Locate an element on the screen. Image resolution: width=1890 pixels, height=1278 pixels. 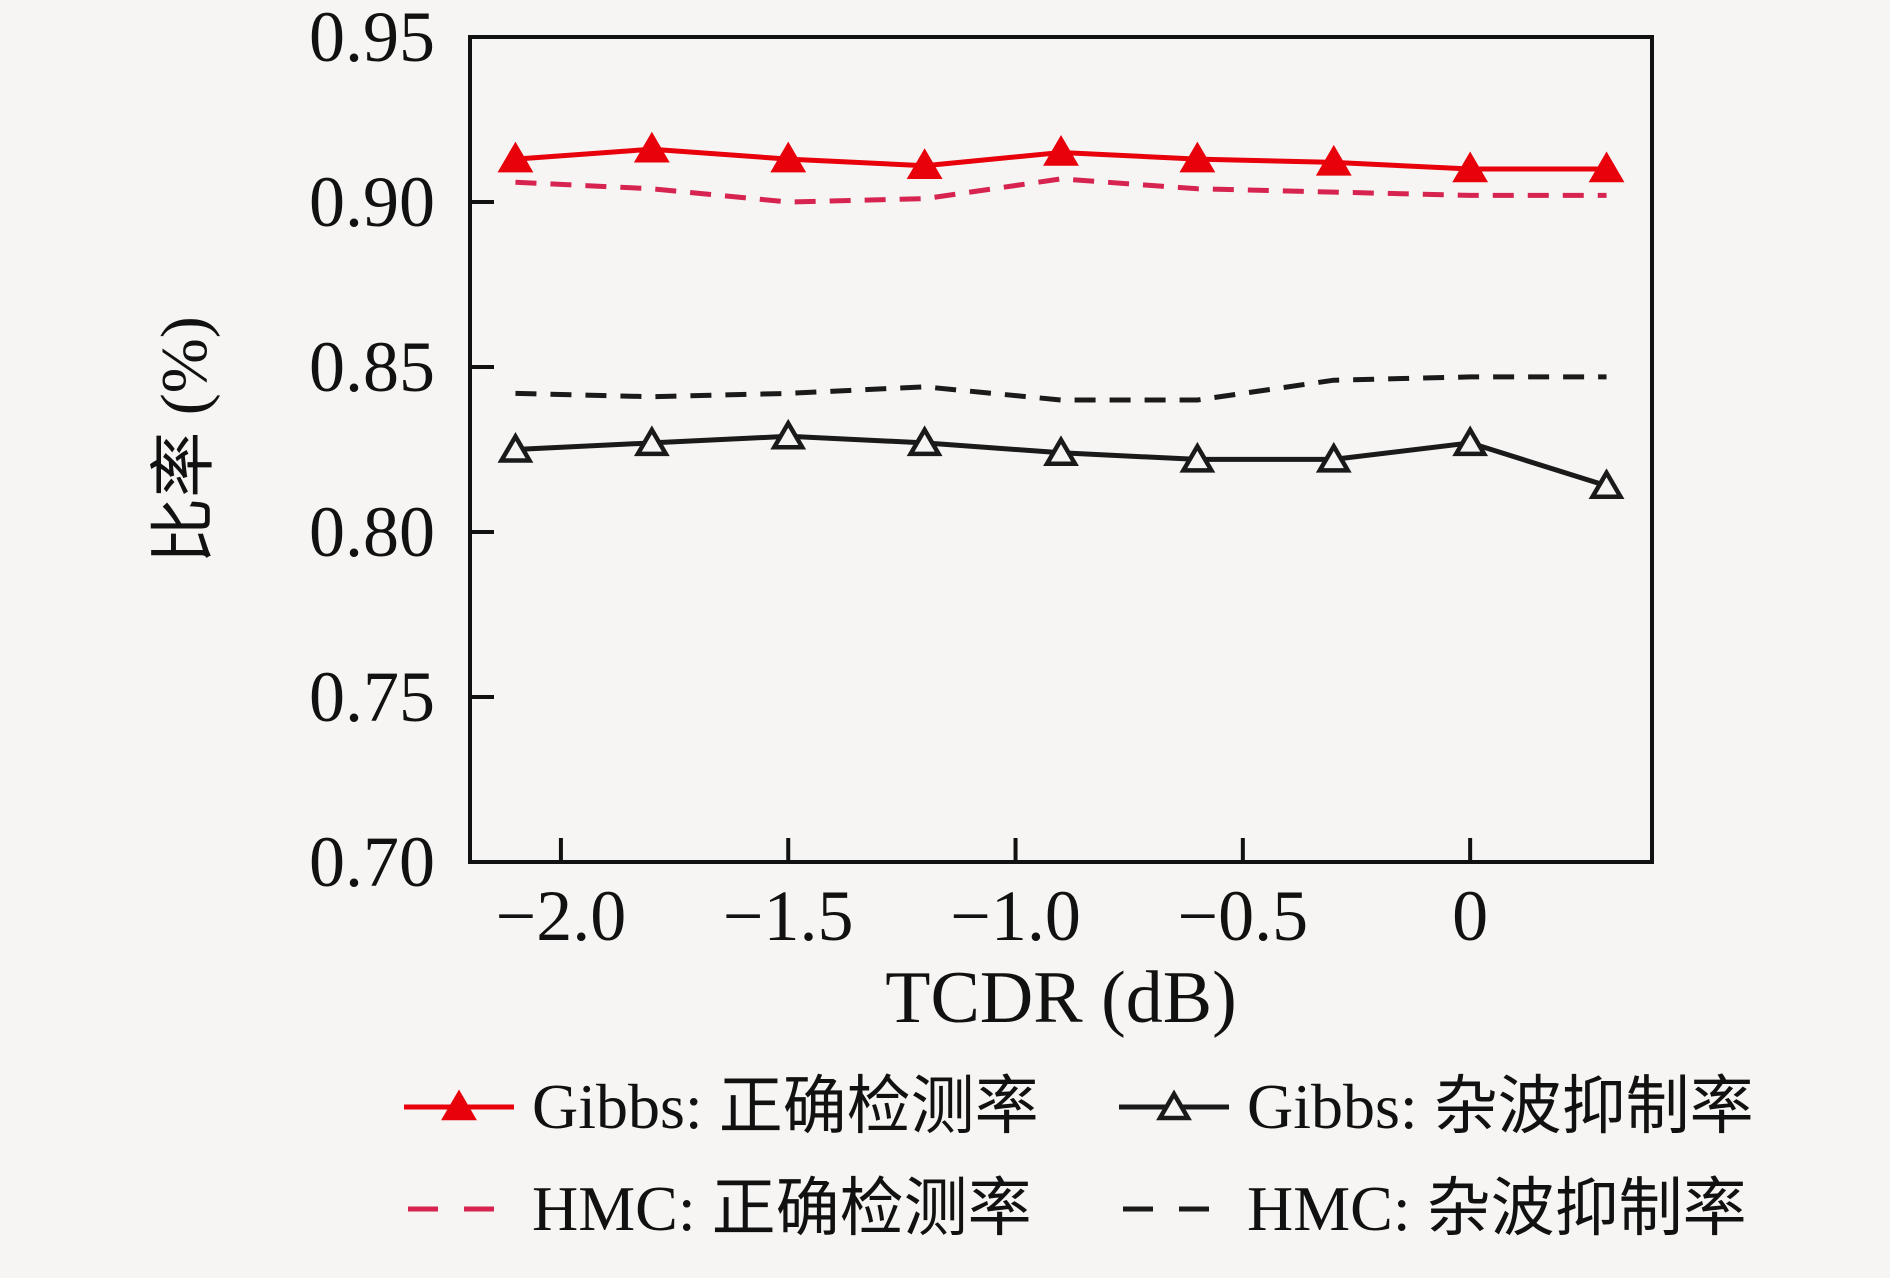
x-tick-label: −2.0 is located at coordinates (561, 916).